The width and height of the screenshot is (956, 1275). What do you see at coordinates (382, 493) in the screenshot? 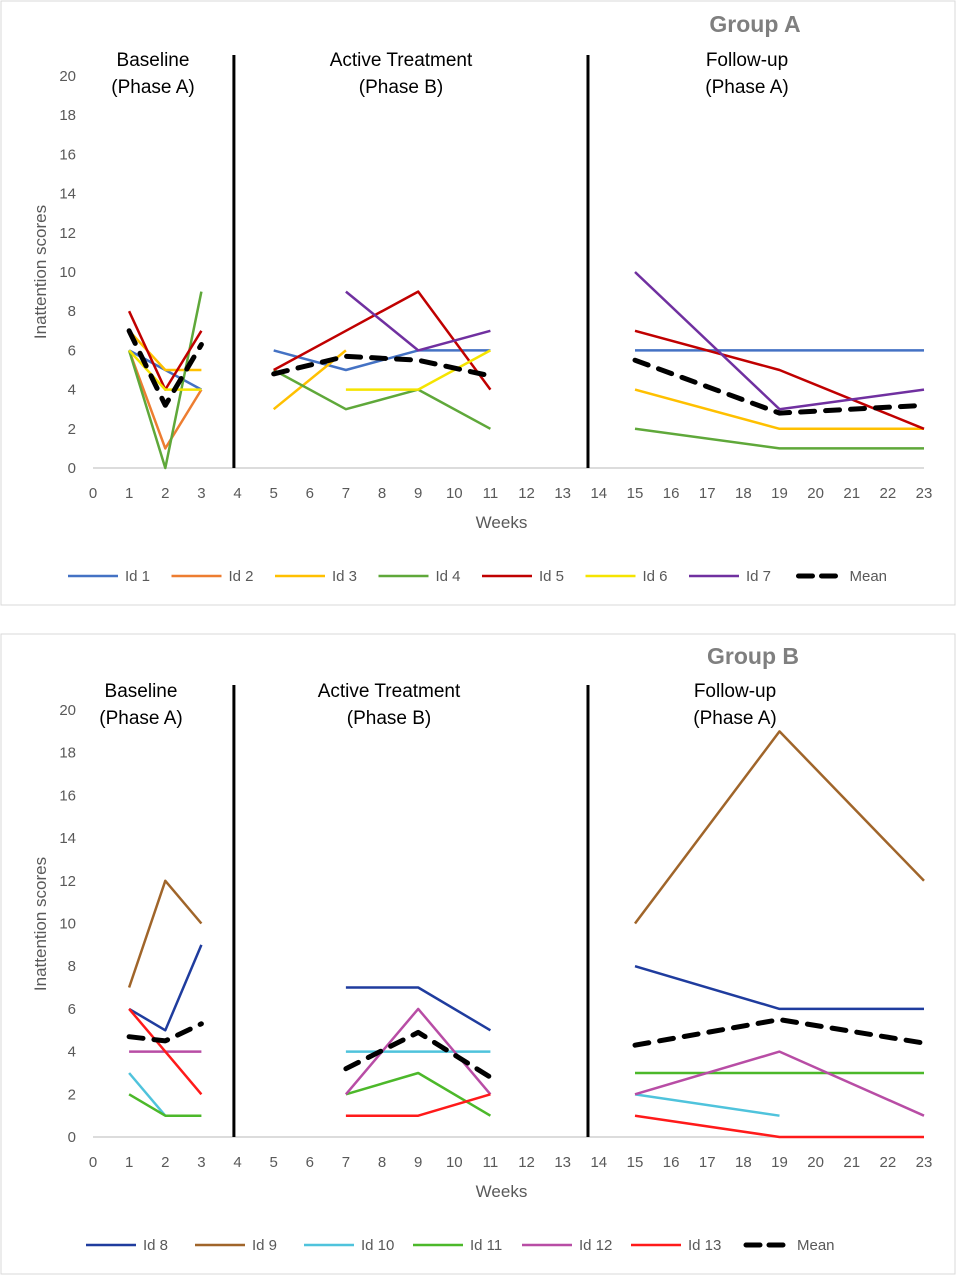
I see `x-tick-label: 8` at bounding box center [382, 493].